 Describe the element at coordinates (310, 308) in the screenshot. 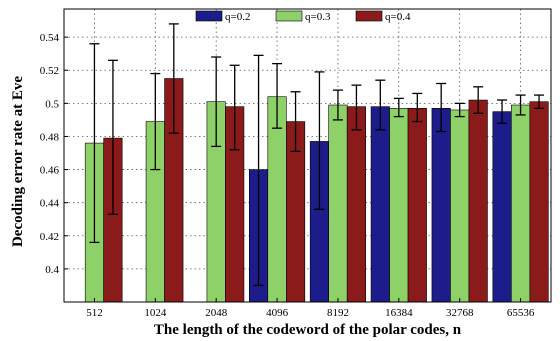

I see `x-axis-ticks: 512 1024 2048 4096 8192 16384 32768 65536` at that location.